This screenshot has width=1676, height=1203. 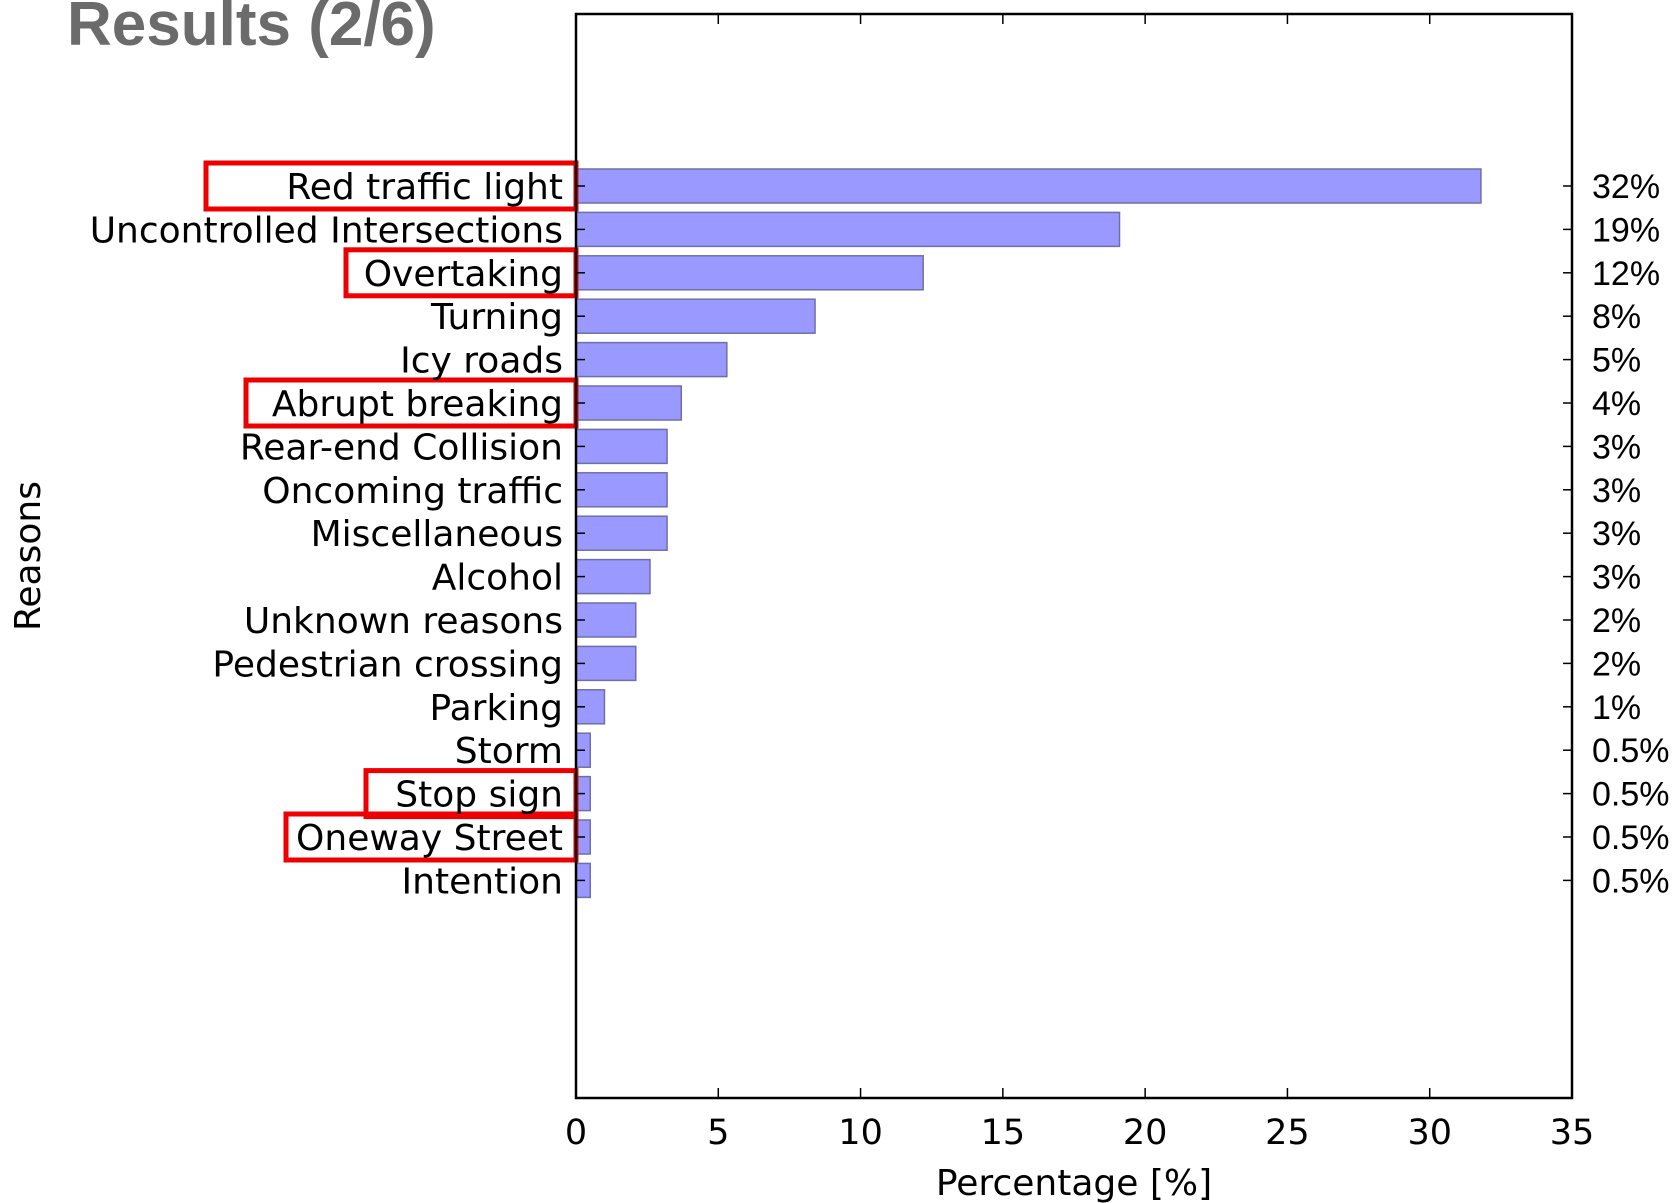 What do you see at coordinates (417, 404) in the screenshot?
I see `category-label: Abrupt breaking` at bounding box center [417, 404].